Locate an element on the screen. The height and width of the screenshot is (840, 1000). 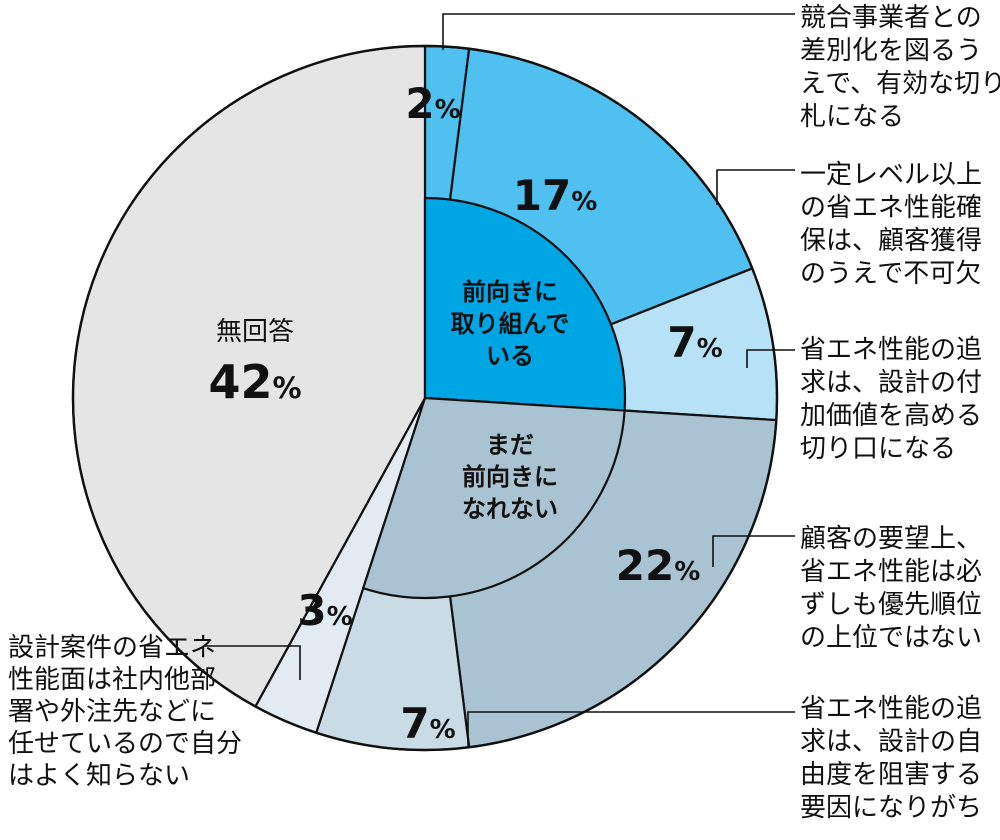
slice-percent-6: 3% is located at coordinates (324, 610).